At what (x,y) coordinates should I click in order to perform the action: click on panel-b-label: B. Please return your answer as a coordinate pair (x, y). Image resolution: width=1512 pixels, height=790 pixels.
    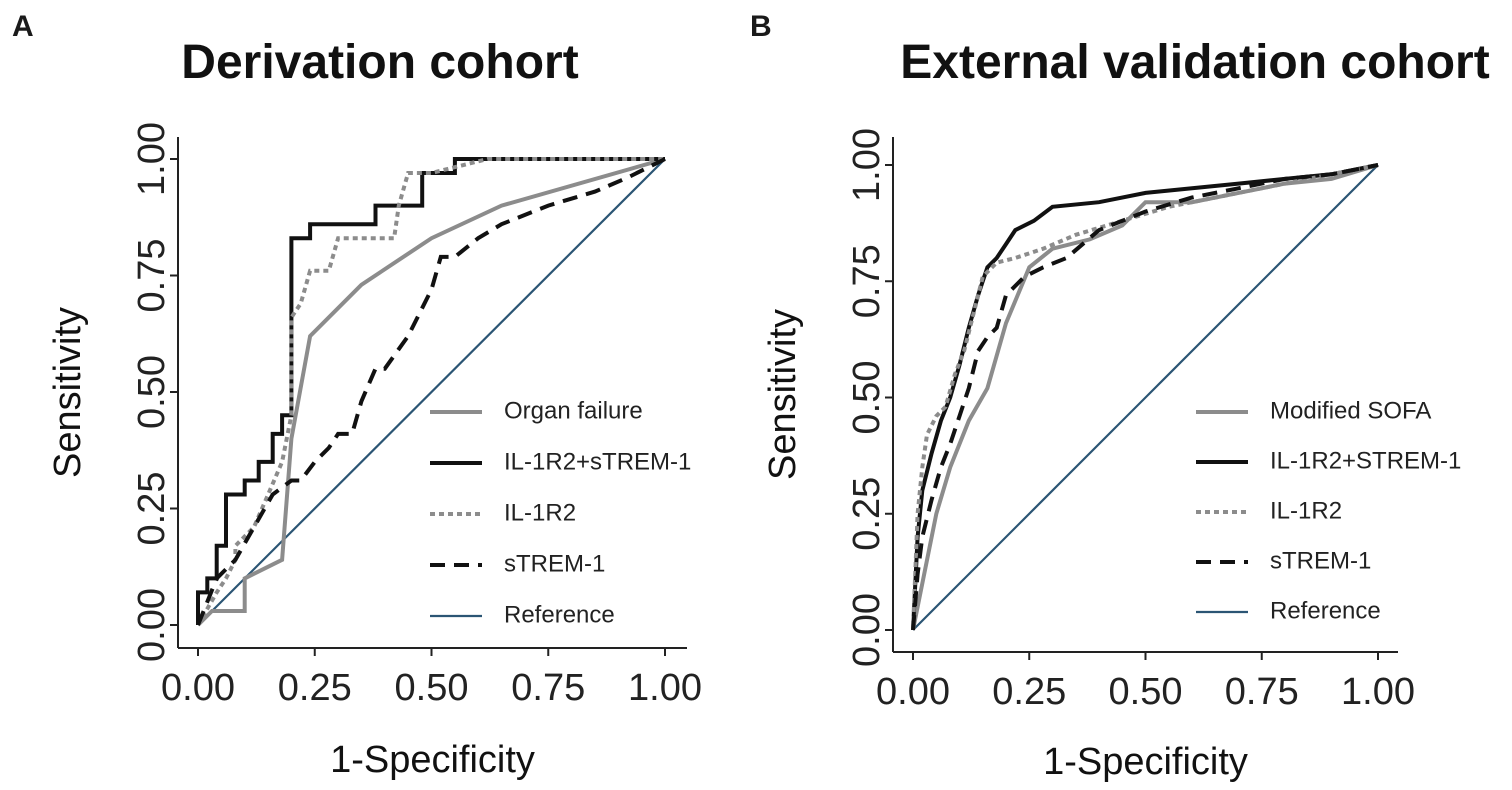
    Looking at the image, I should click on (761, 26).